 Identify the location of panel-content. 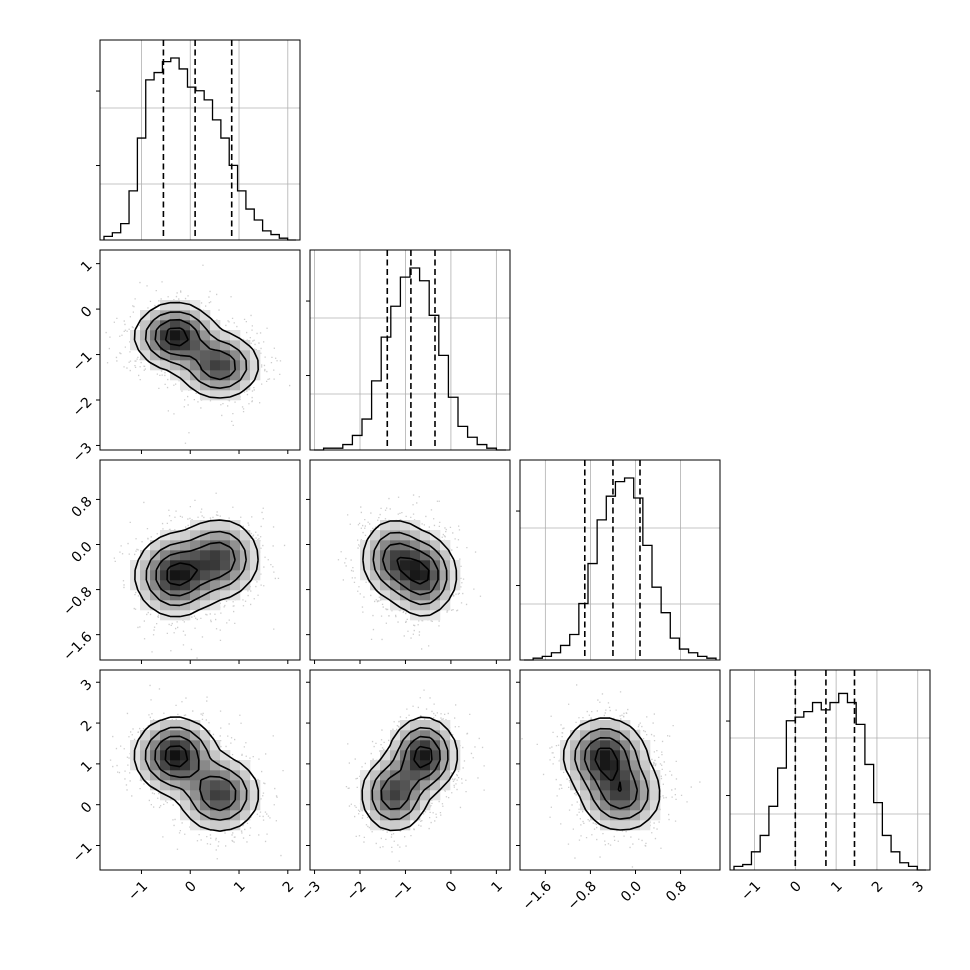
(196, 772).